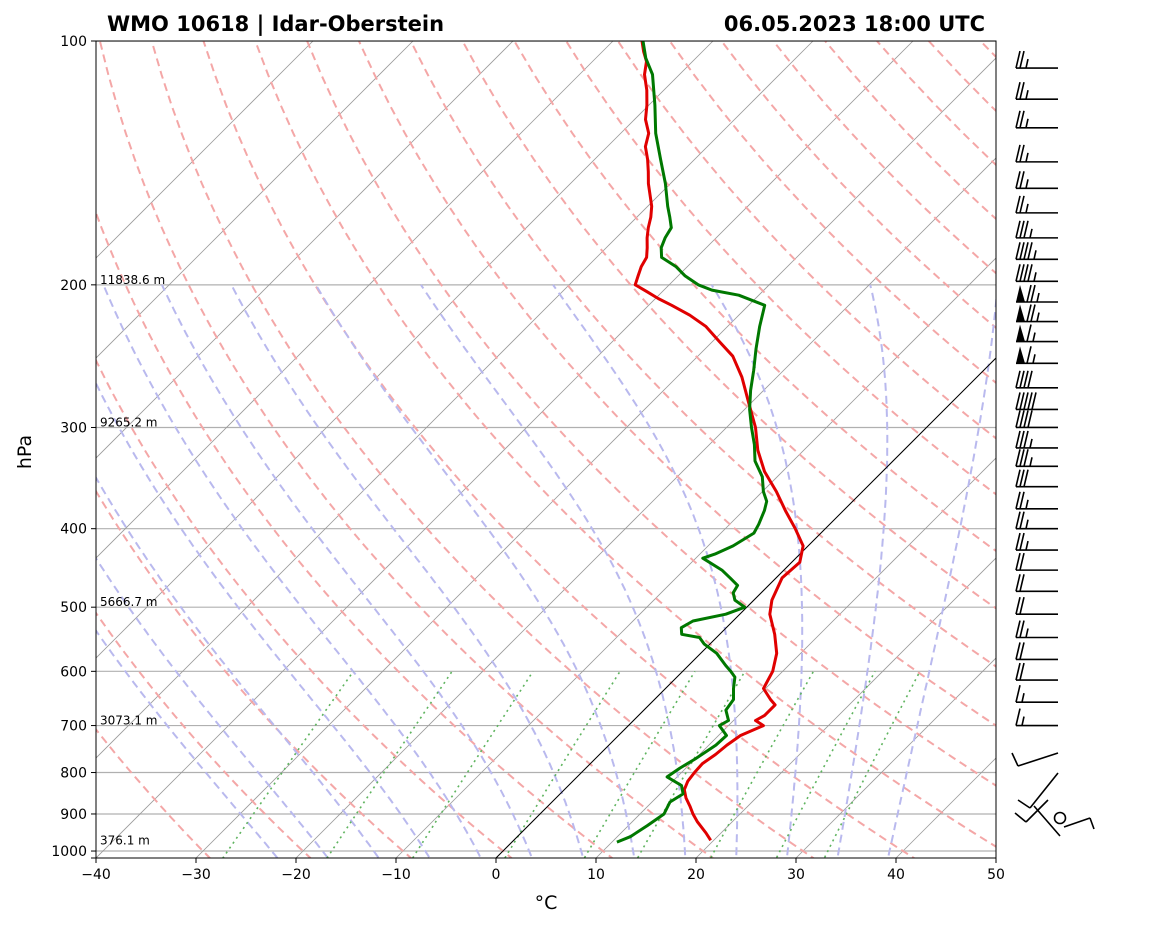  Describe the element at coordinates (73, 530) in the screenshot. I see `y-tick-label: 400` at that location.